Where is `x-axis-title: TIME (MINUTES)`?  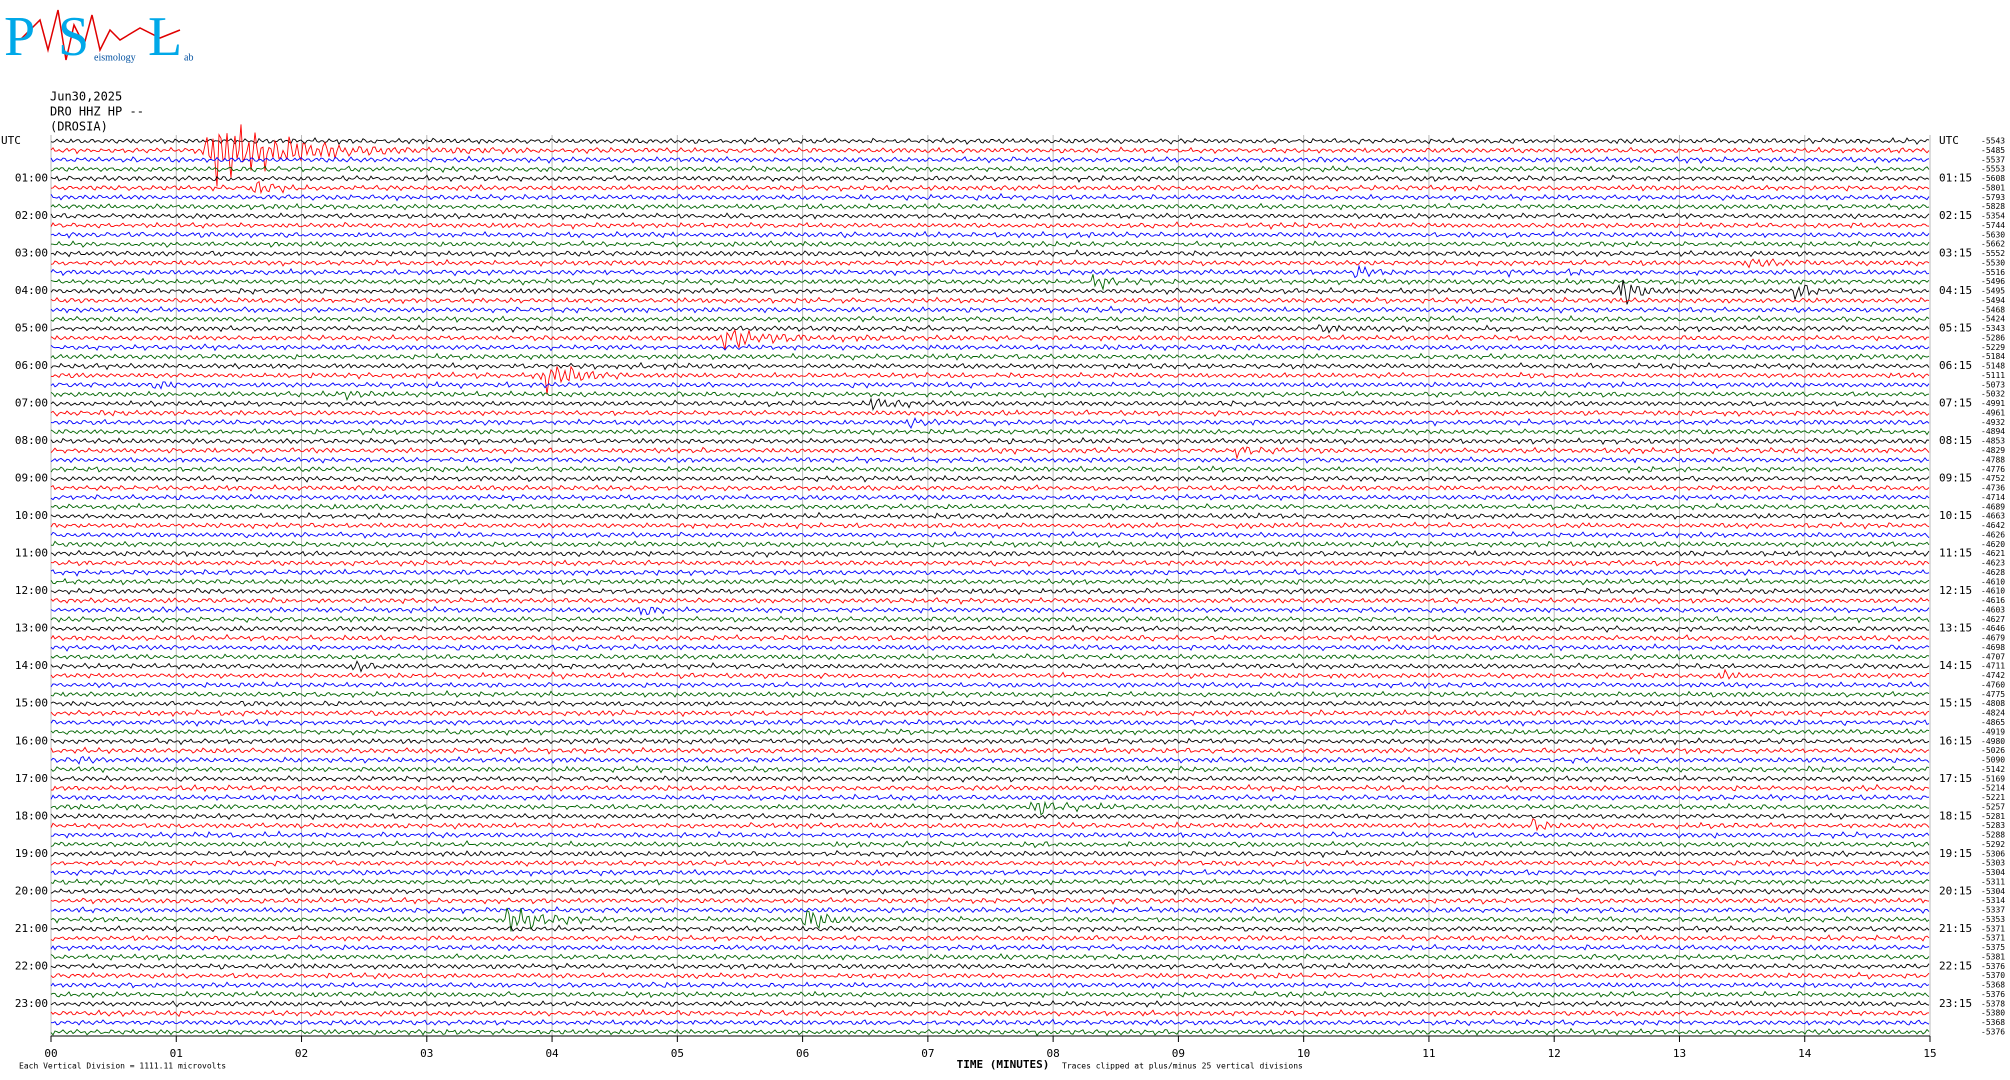
x-axis-title: TIME (MINUTES) is located at coordinates (1003, 1064).